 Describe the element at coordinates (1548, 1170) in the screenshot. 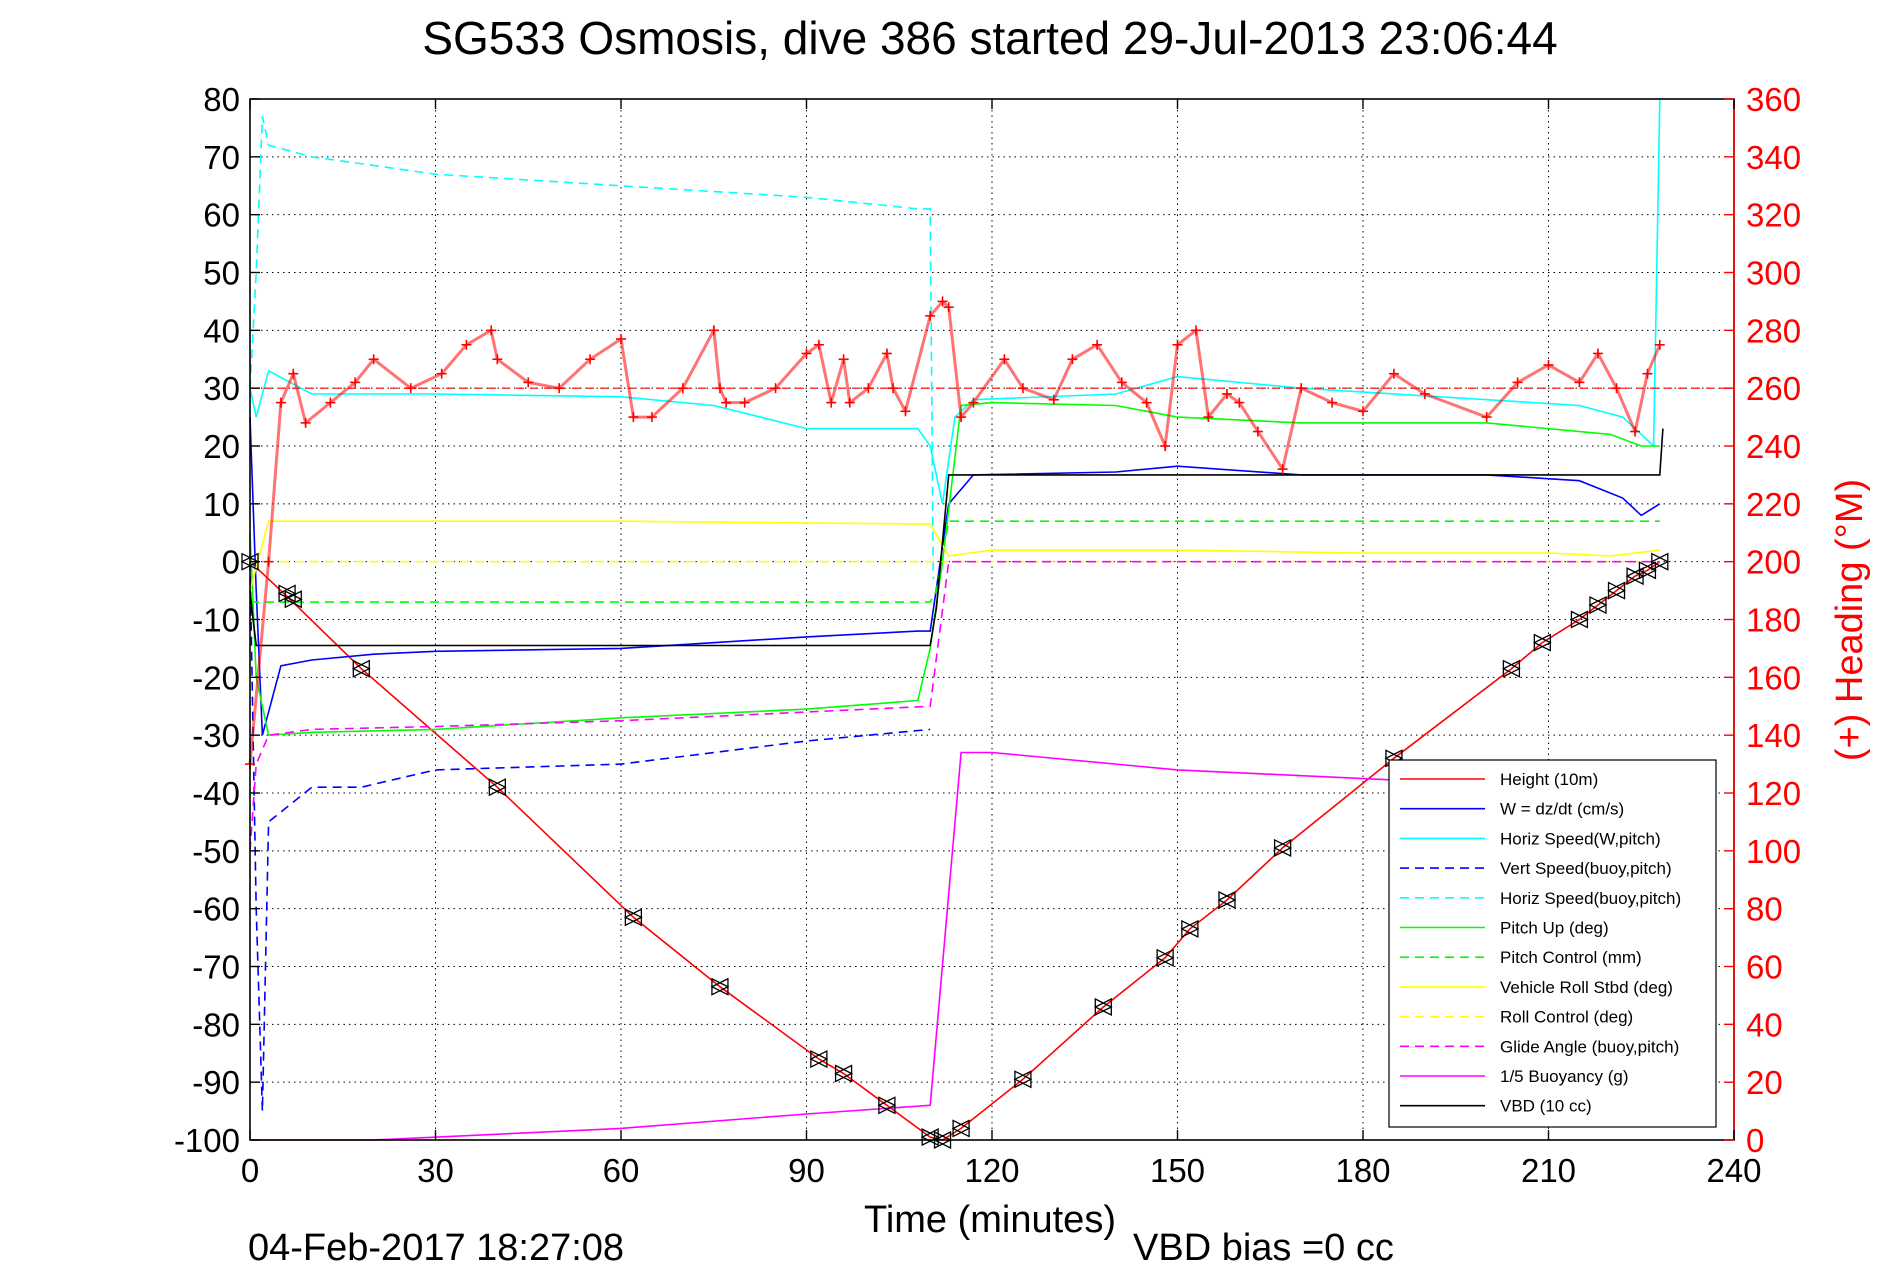

I see `x-tick-label: 210` at that location.